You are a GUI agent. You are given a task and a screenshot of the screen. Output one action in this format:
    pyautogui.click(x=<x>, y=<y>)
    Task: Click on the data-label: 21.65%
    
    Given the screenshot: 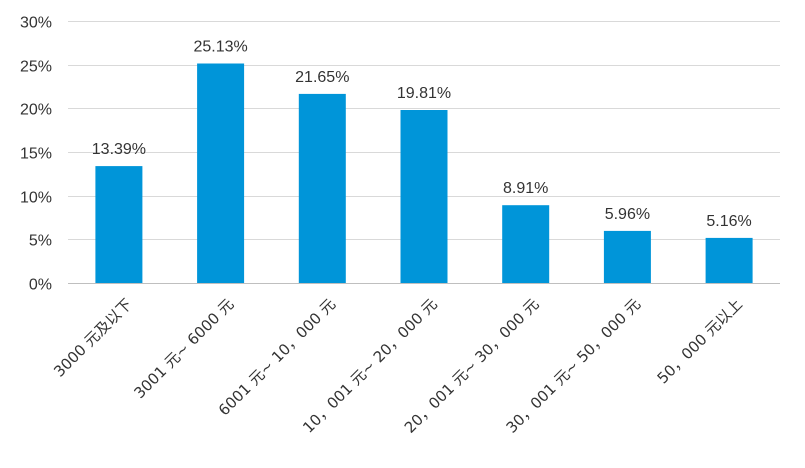 What is the action you would take?
    pyautogui.click(x=322, y=77)
    